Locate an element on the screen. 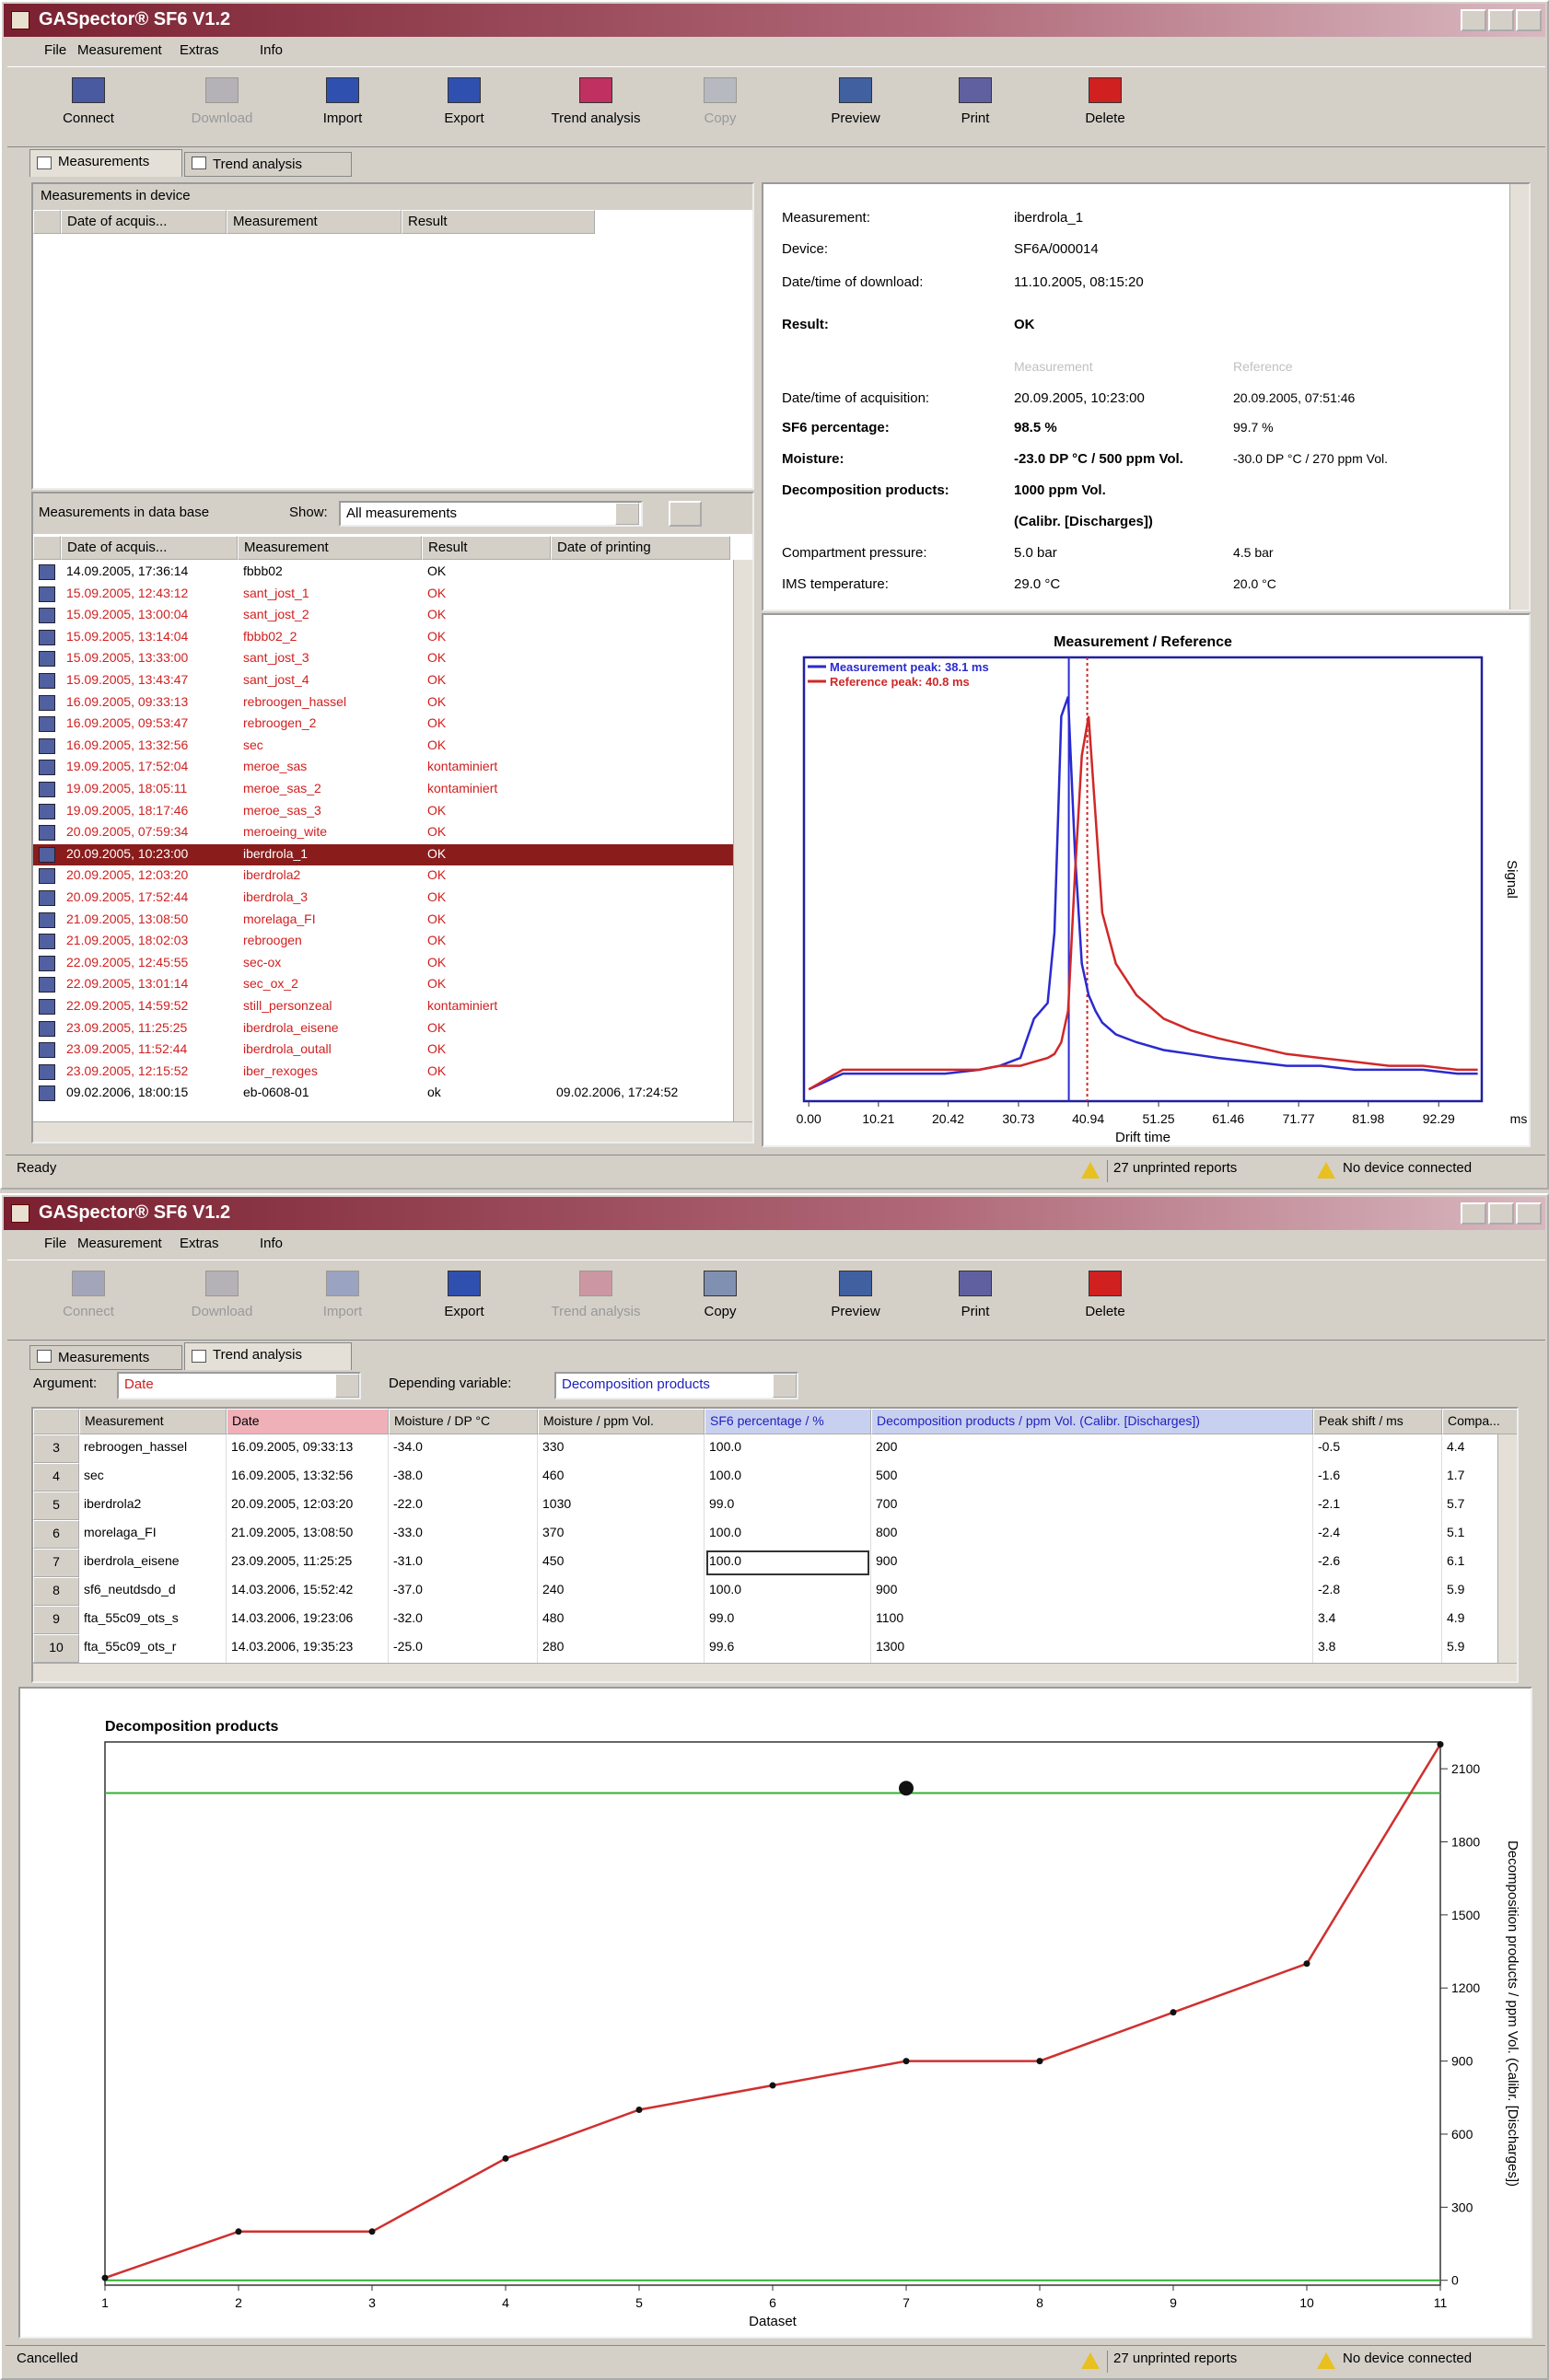  table-row: 19.09.2005, 18:17:46 meroe_sas_3 OK is located at coordinates (383, 812).